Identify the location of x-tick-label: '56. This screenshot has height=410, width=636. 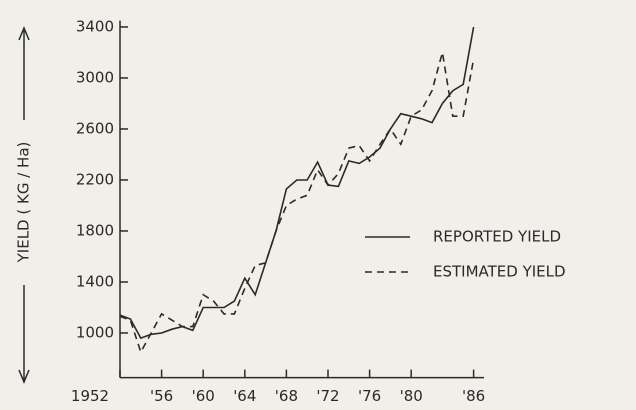
(161, 396).